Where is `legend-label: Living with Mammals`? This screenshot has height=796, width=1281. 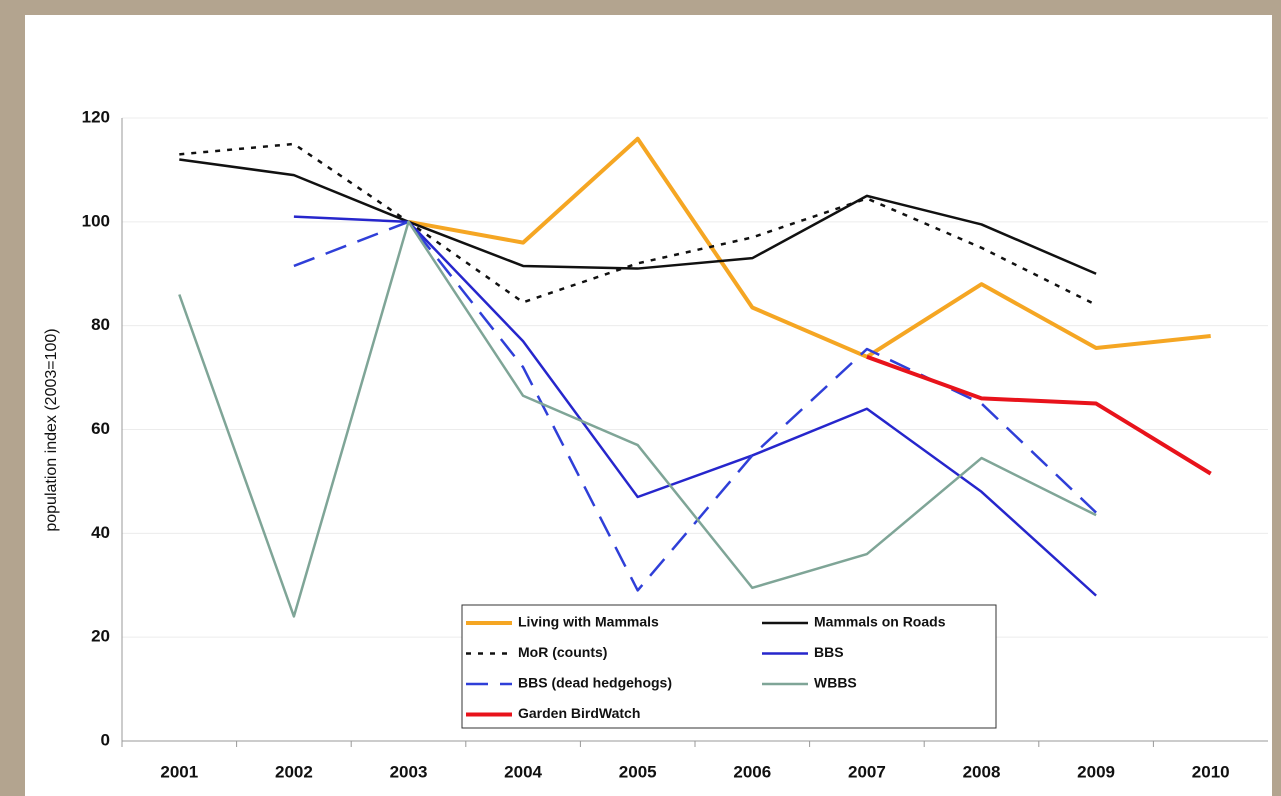
legend-label: Living with Mammals is located at coordinates (588, 622).